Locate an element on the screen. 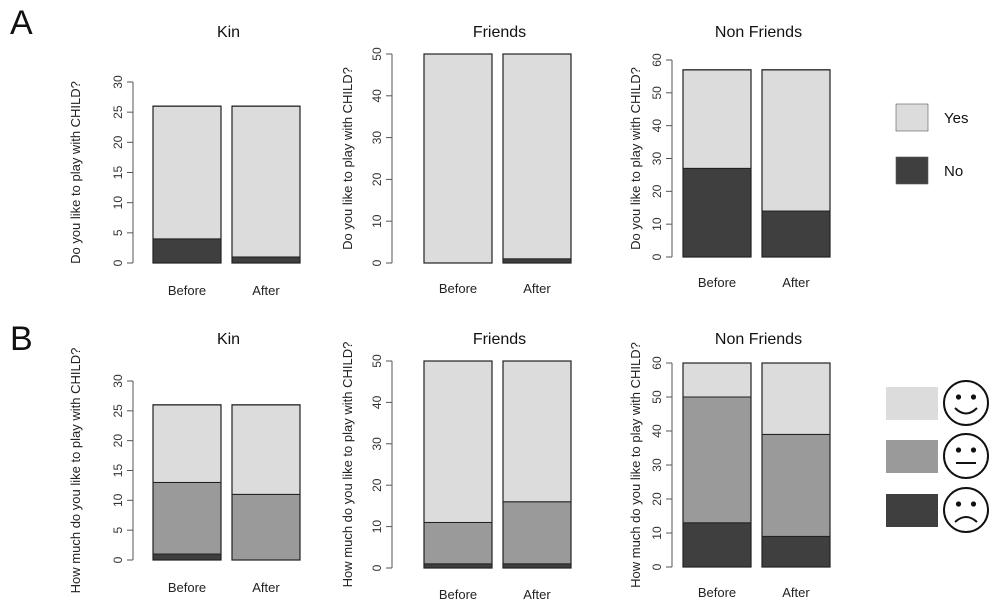  legend-swatch-neutral is located at coordinates (912, 456).